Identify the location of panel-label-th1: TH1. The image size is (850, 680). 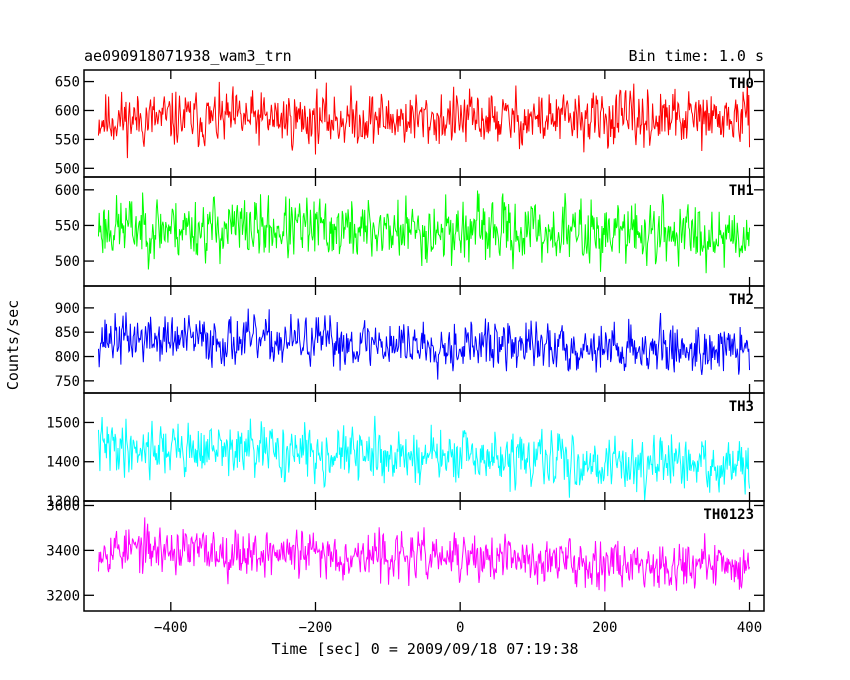
(741, 191).